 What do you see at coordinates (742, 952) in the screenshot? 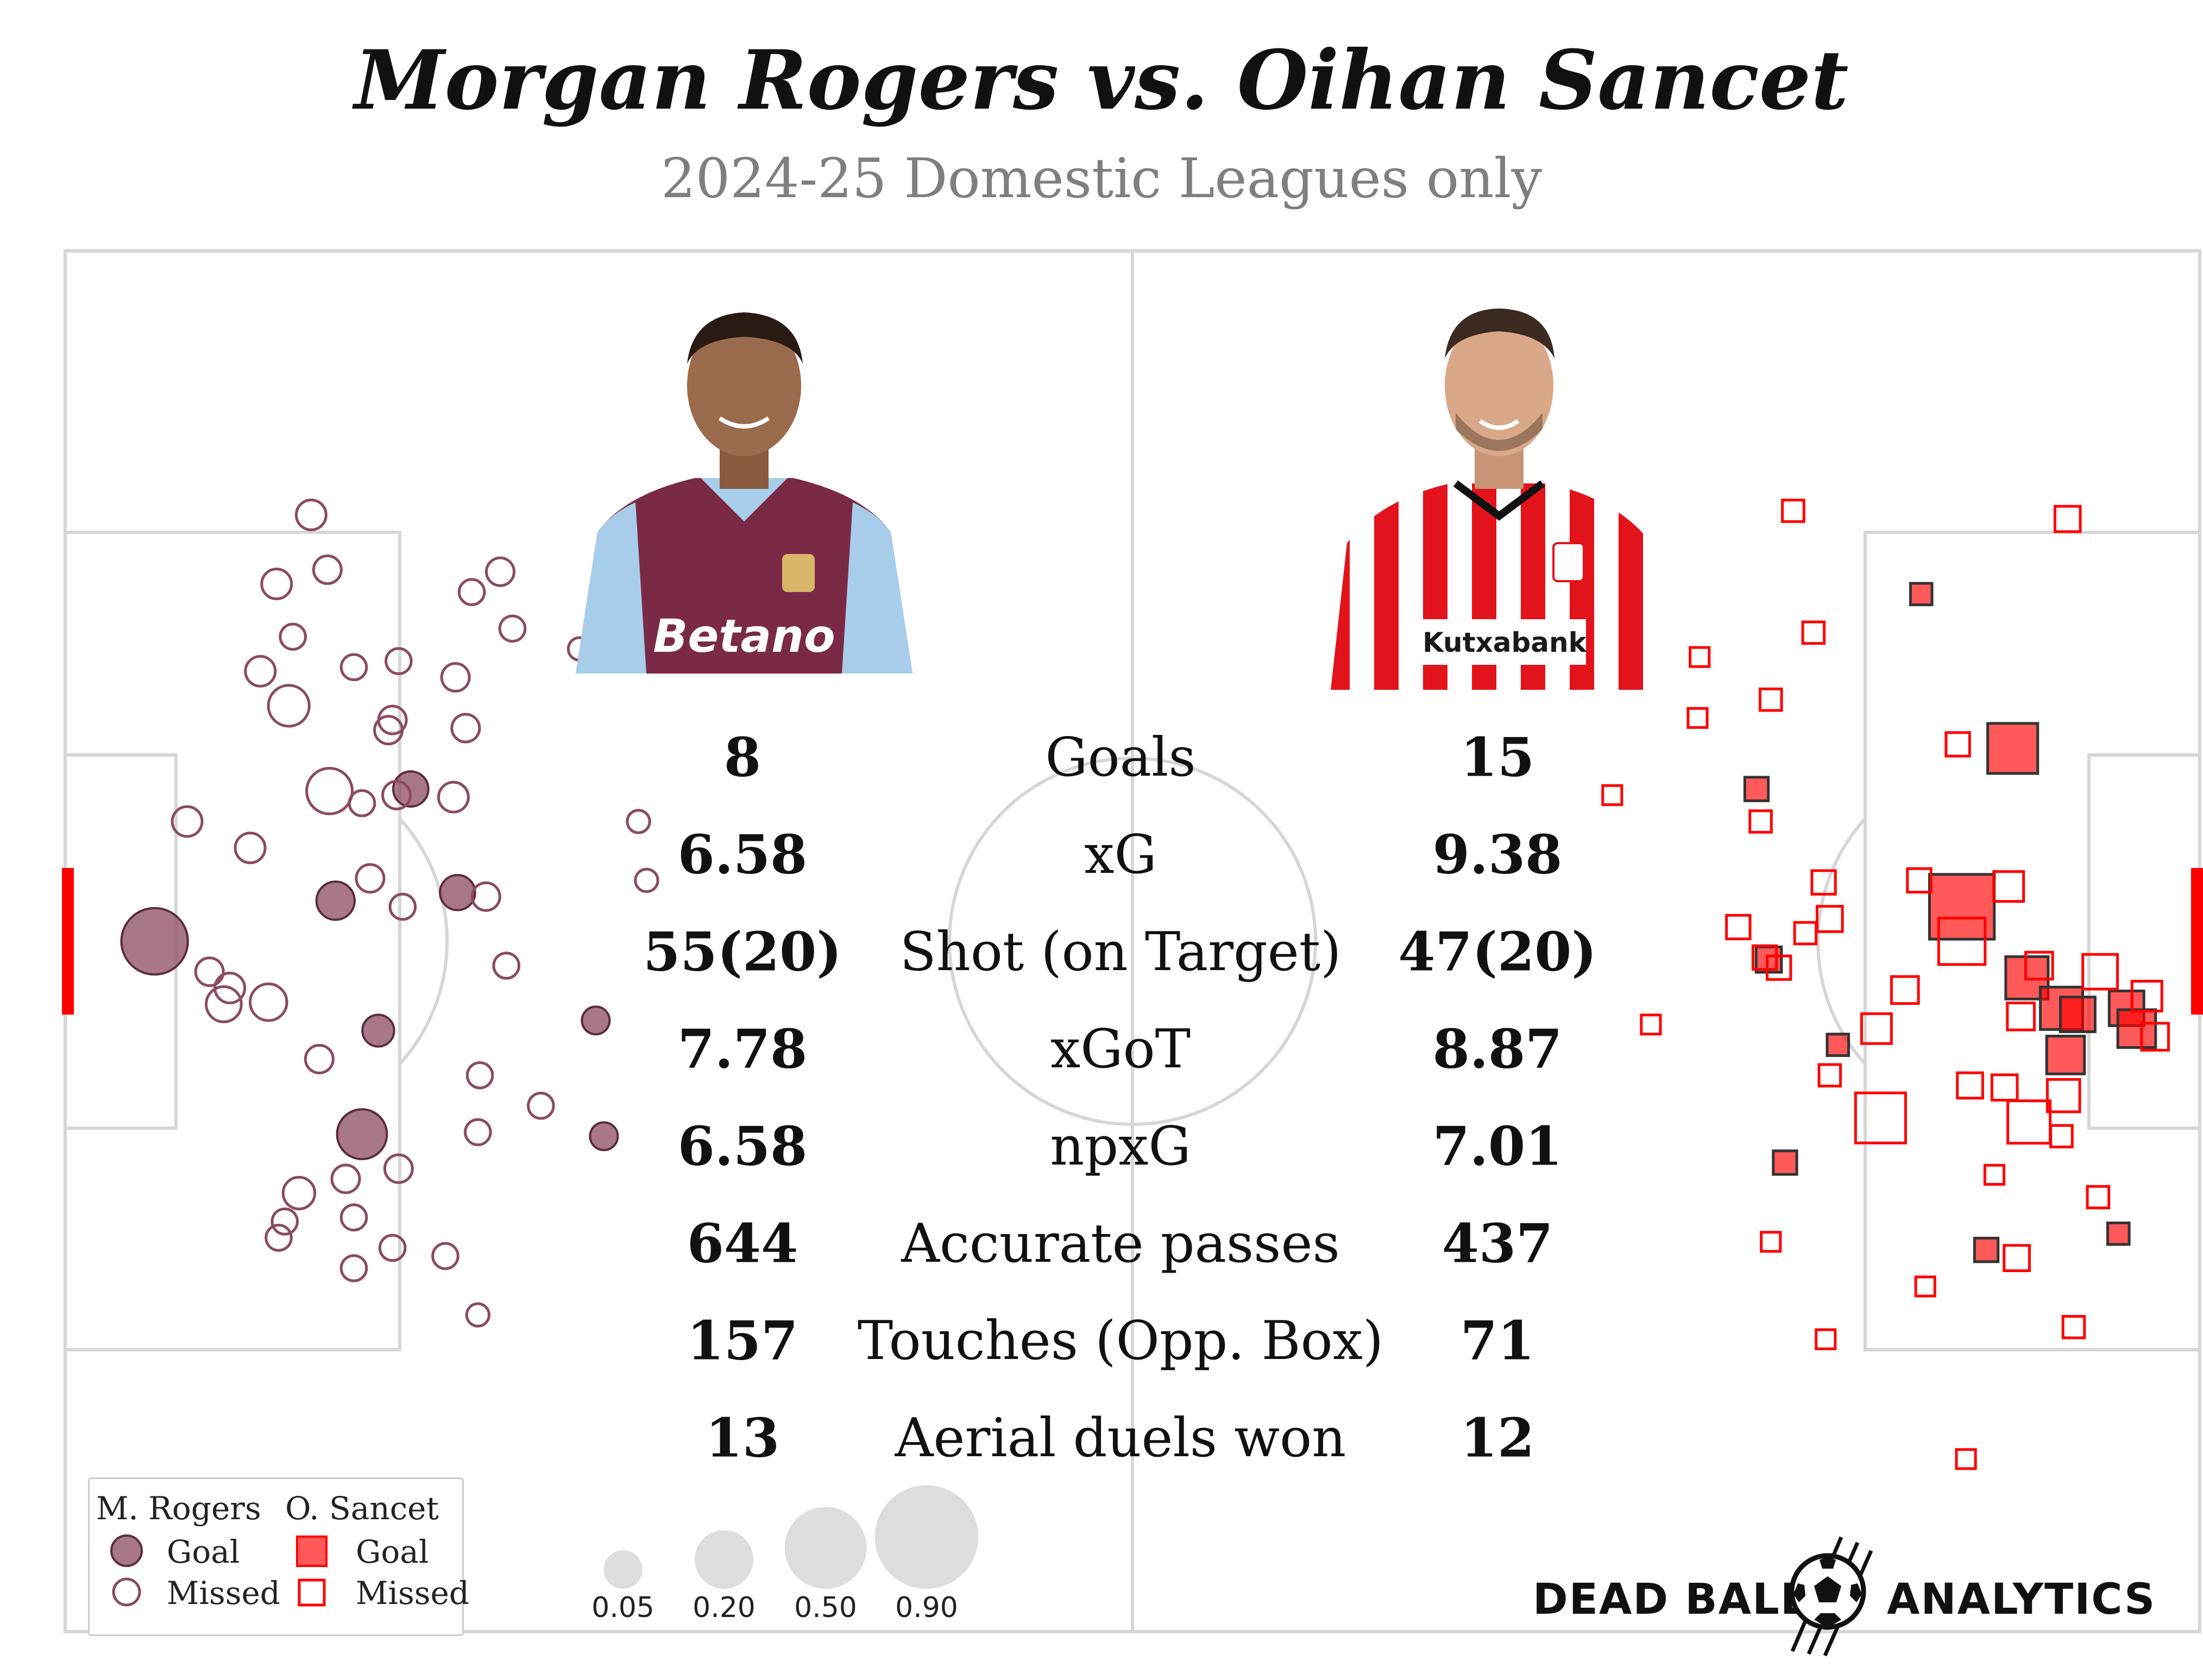
I see `stat-value-left: 55(20)` at bounding box center [742, 952].